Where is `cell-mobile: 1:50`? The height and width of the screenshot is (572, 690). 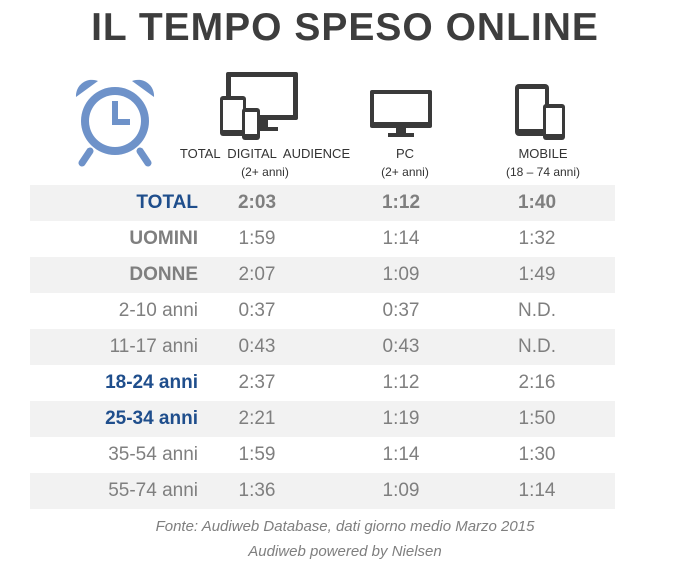
cell-mobile: 1:50 is located at coordinates (537, 418).